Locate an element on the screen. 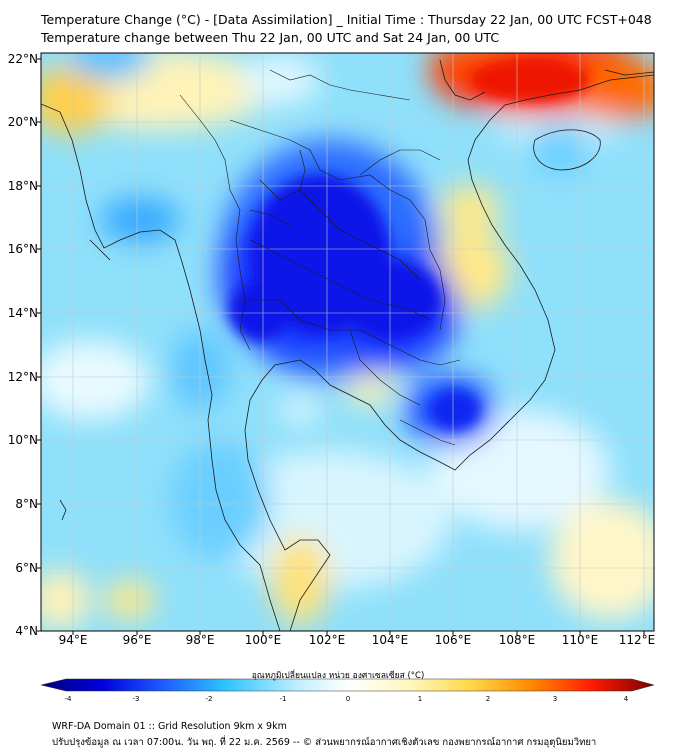 The image size is (676, 756). lat-label: 4°N is located at coordinates (26, 631).